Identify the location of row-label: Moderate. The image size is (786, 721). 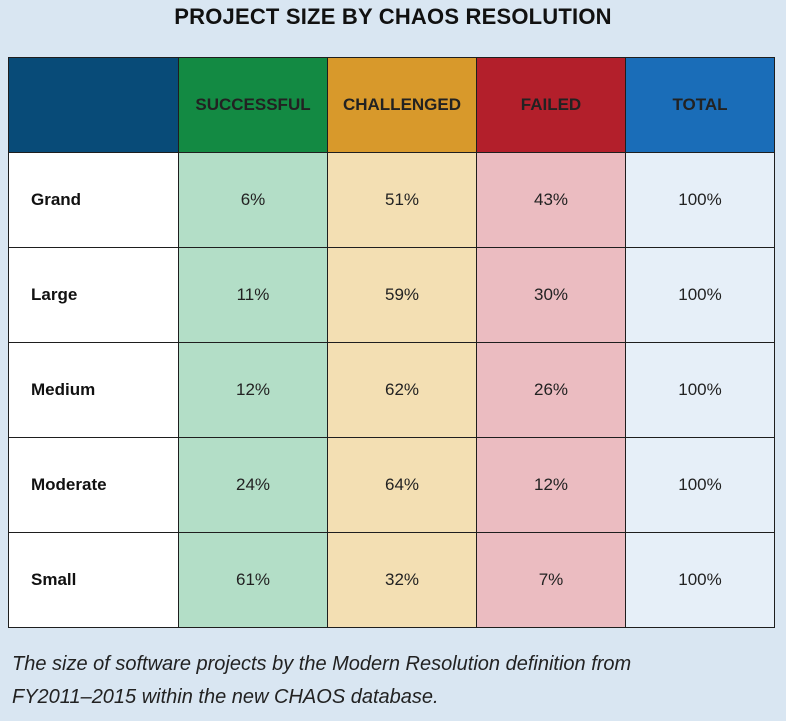
(93, 485).